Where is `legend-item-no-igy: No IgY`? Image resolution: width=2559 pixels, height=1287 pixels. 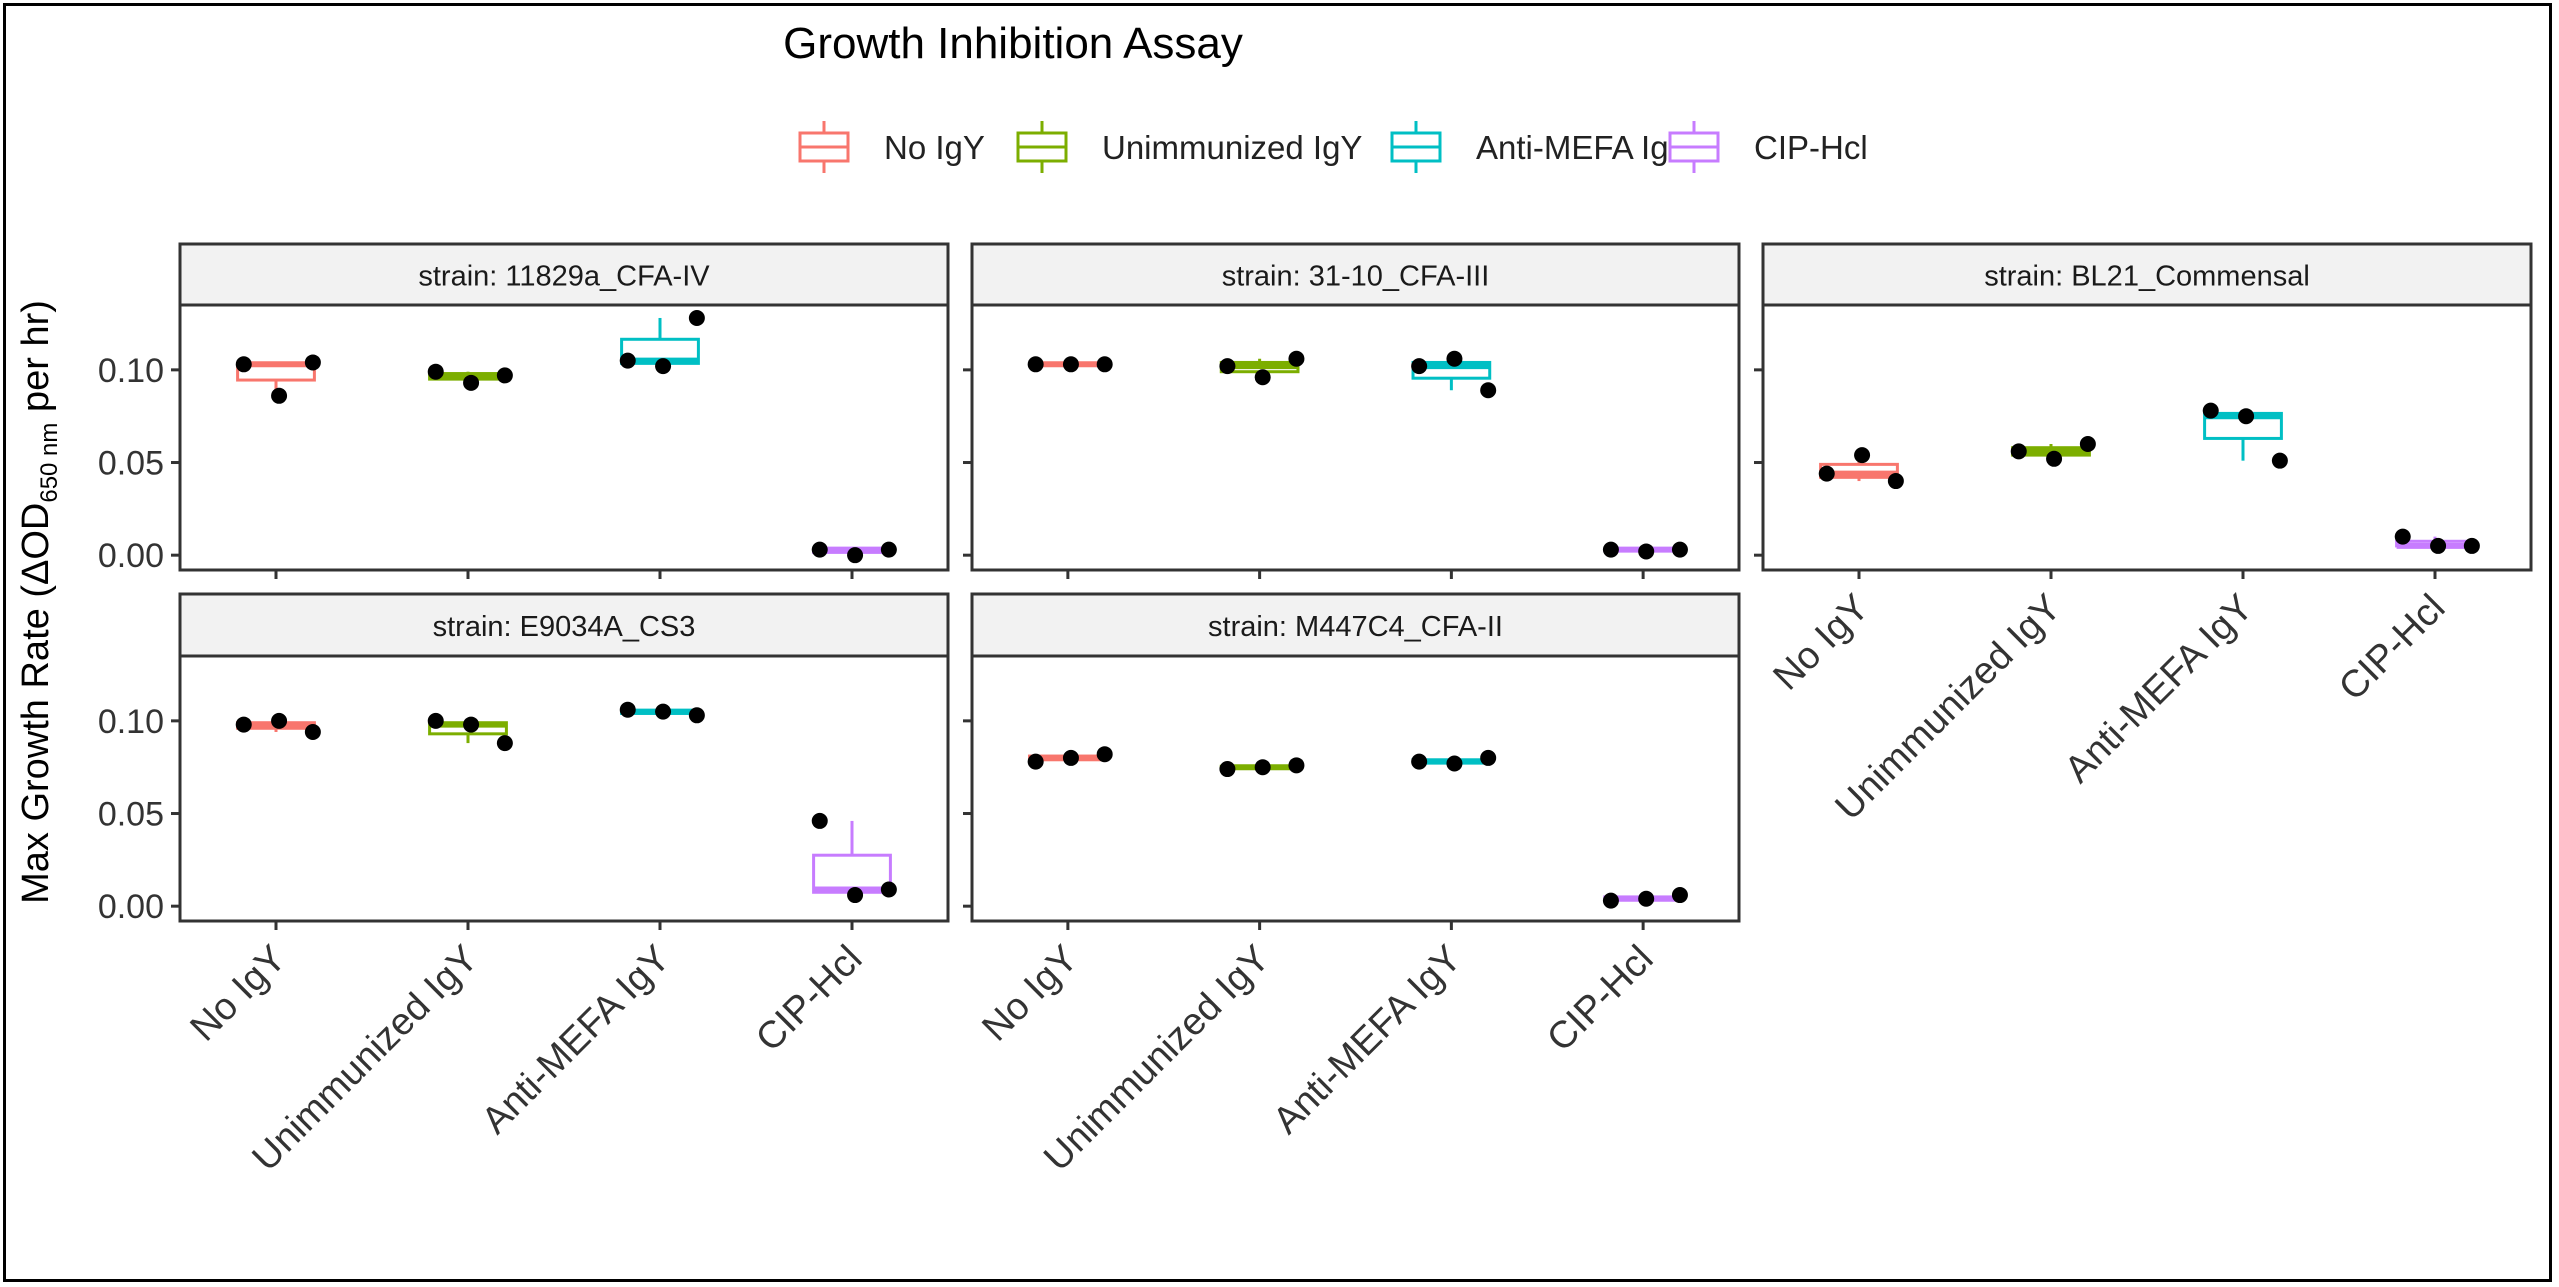
legend-item-no-igy: No IgY is located at coordinates (891, 147).